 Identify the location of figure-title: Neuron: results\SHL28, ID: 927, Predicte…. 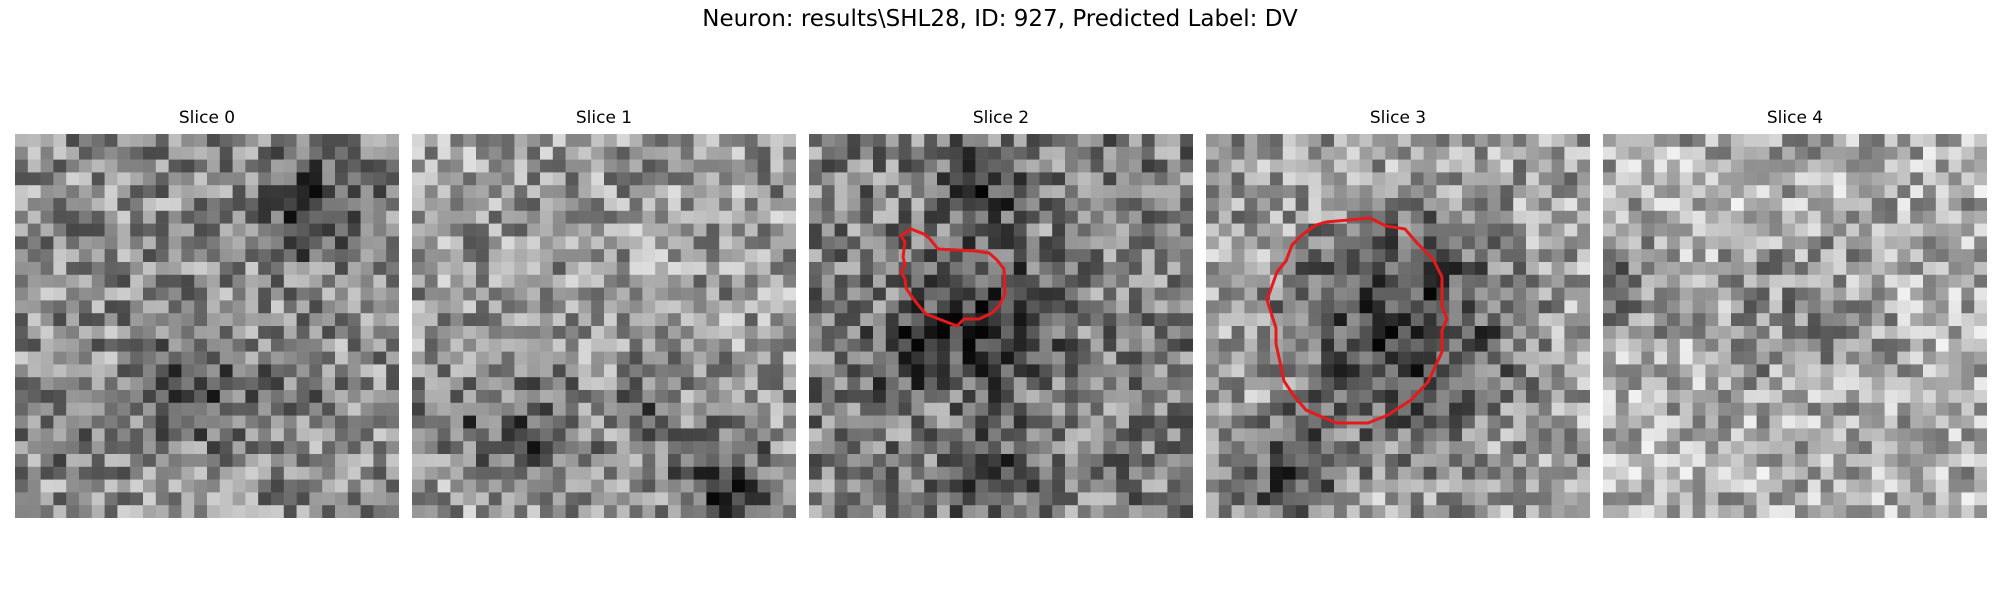
(1000, 19).